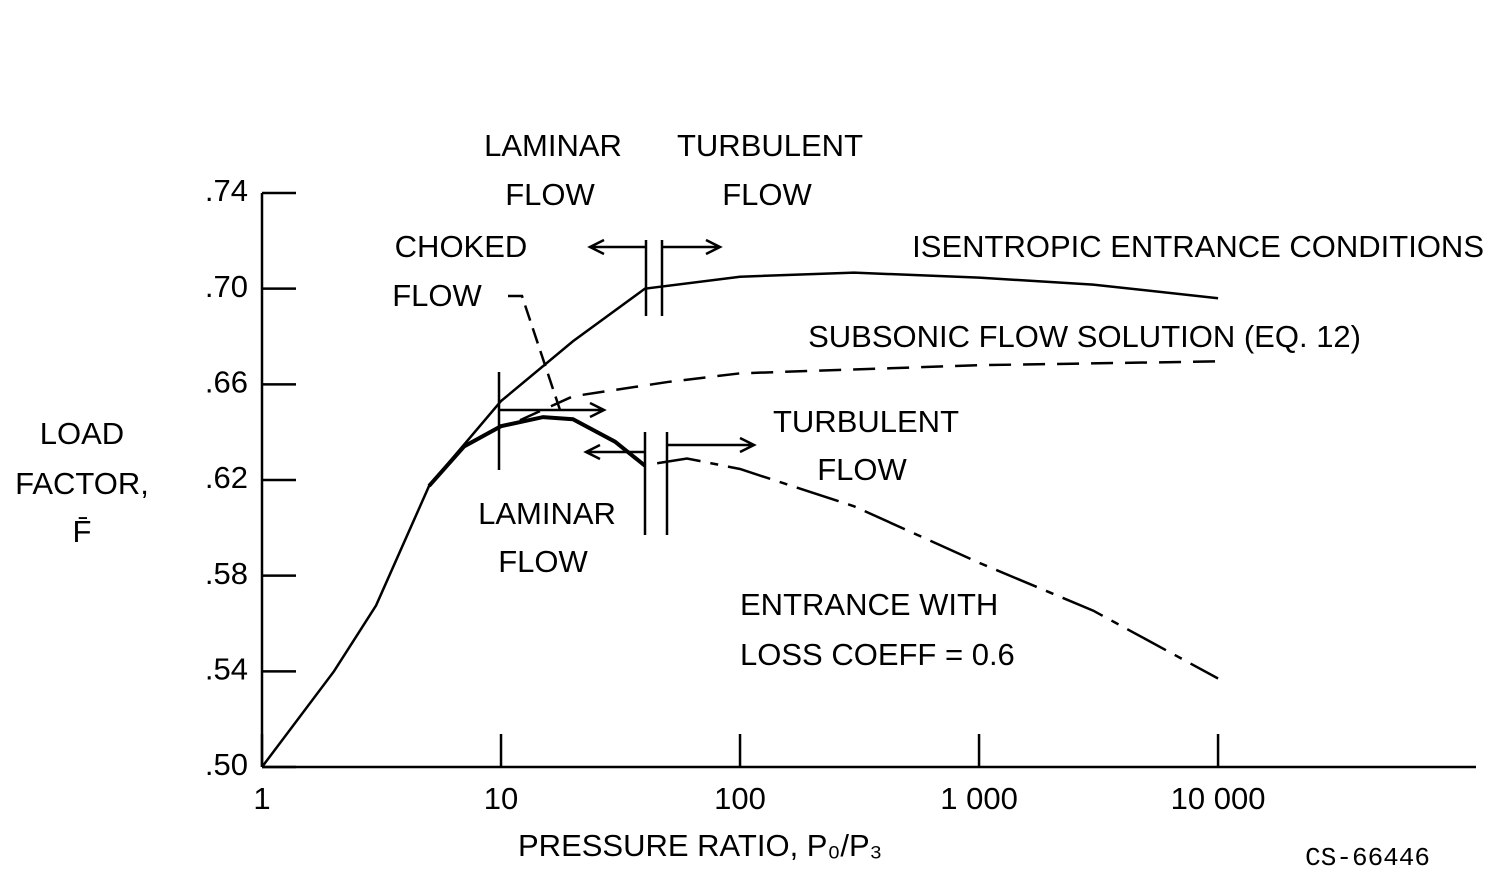 Image resolution: width=1489 pixels, height=887 pixels. What do you see at coordinates (82, 531) in the screenshot?
I see `y-axis-label: F̄` at bounding box center [82, 531].